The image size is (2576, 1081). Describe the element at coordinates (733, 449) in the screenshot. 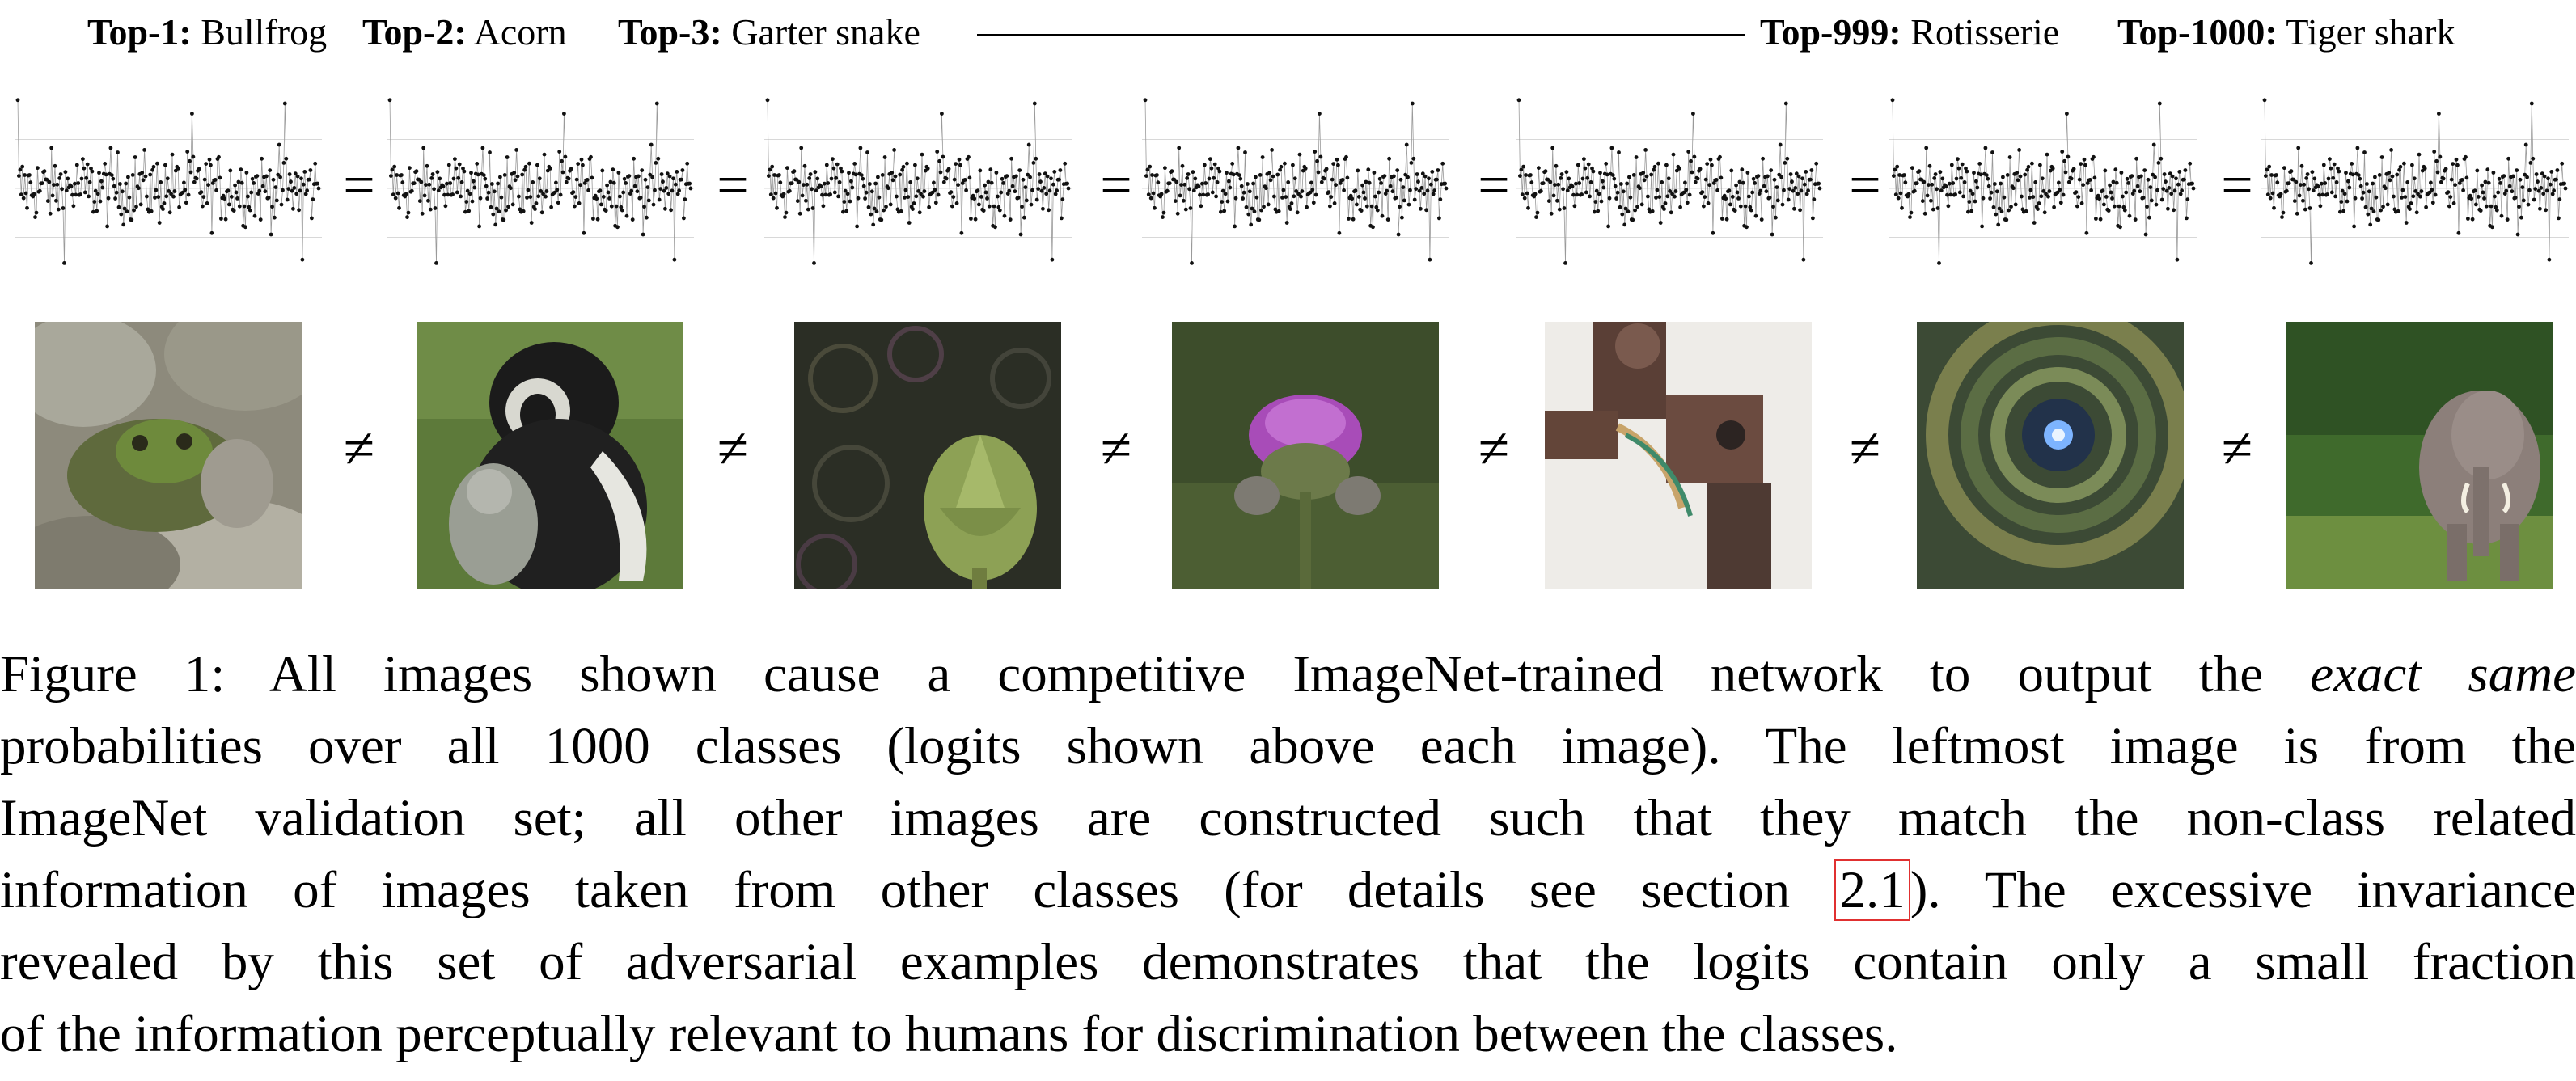

I see `not-equal-sign: ≠` at that location.